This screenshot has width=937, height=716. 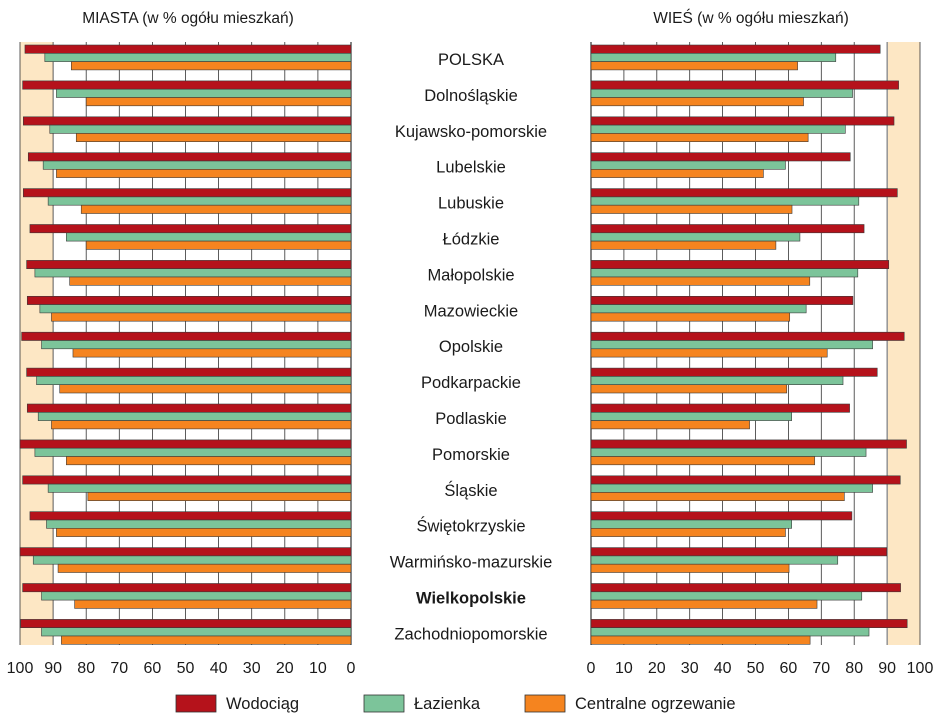 I want to click on wies-tick-label: 100, so click(x=920, y=668).